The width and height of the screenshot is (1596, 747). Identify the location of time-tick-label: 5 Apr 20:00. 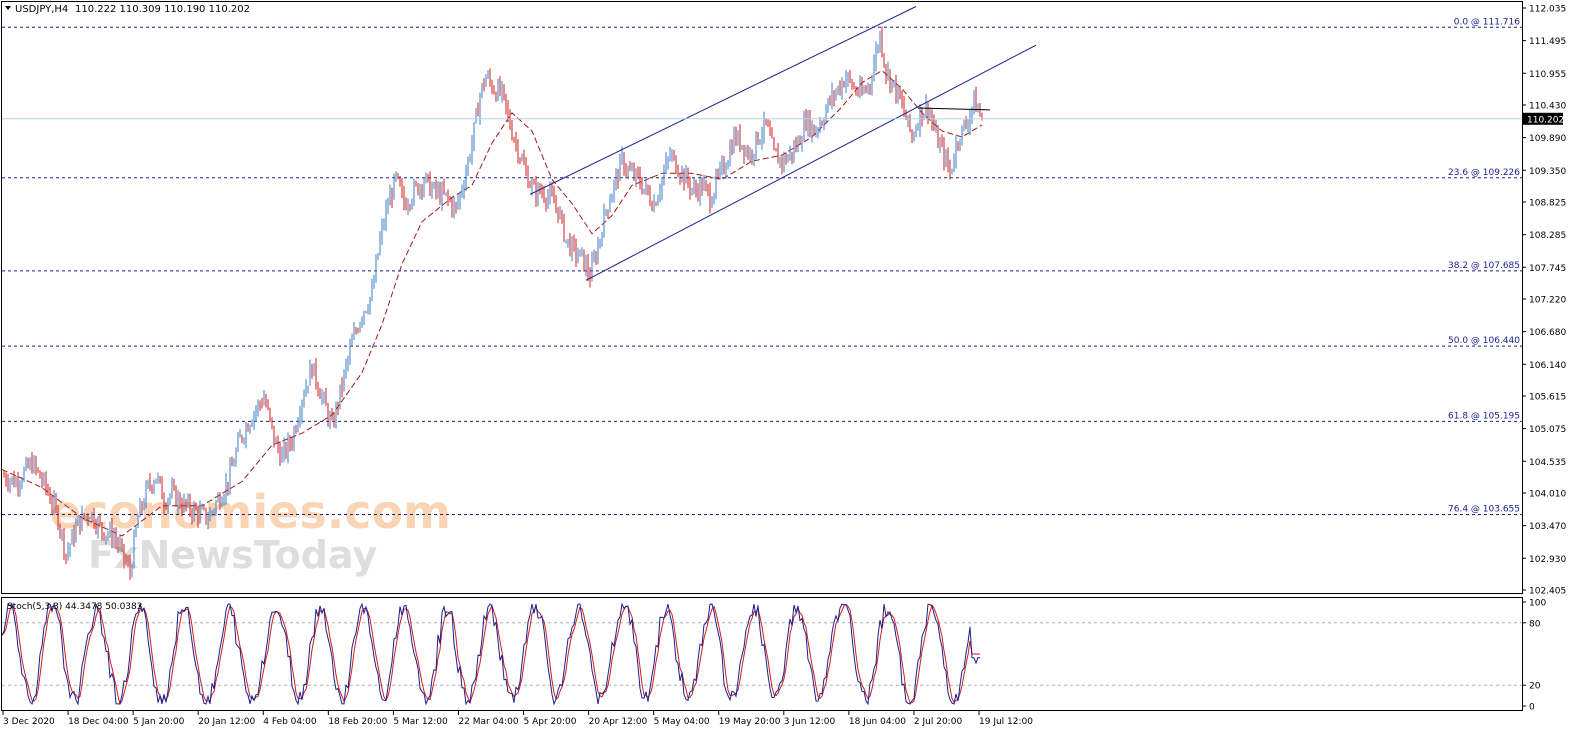
(550, 722).